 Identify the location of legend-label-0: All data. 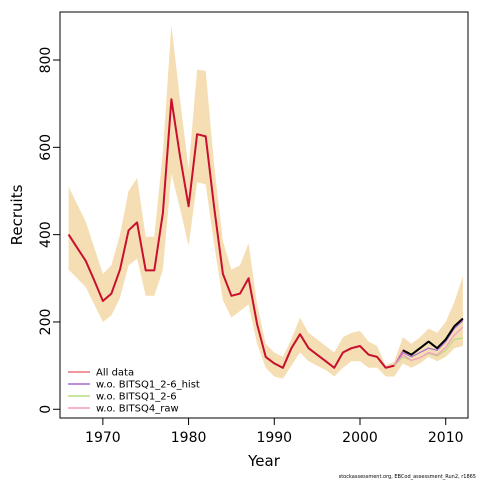
(115, 373).